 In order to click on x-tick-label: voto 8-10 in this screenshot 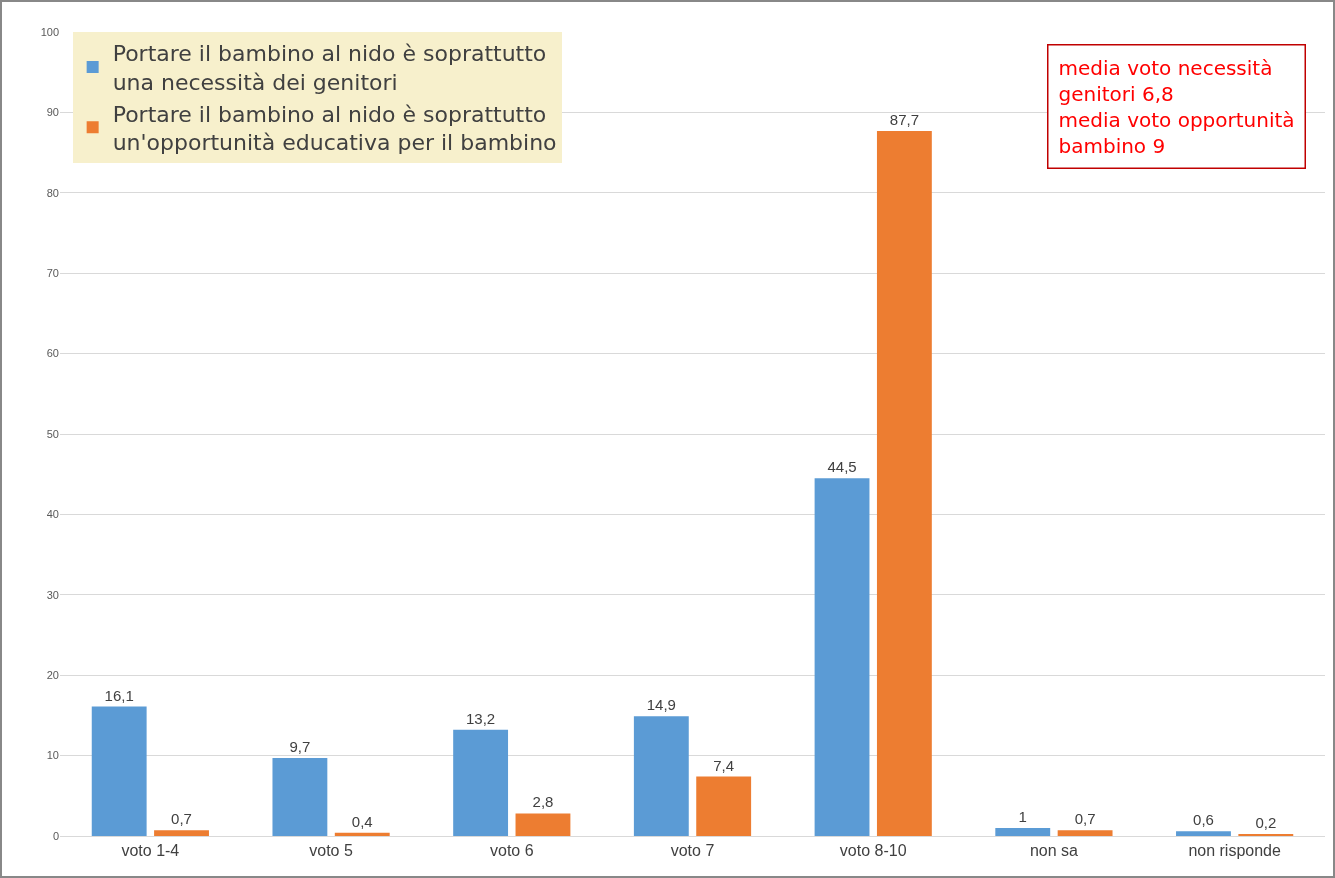, I will do `click(873, 851)`.